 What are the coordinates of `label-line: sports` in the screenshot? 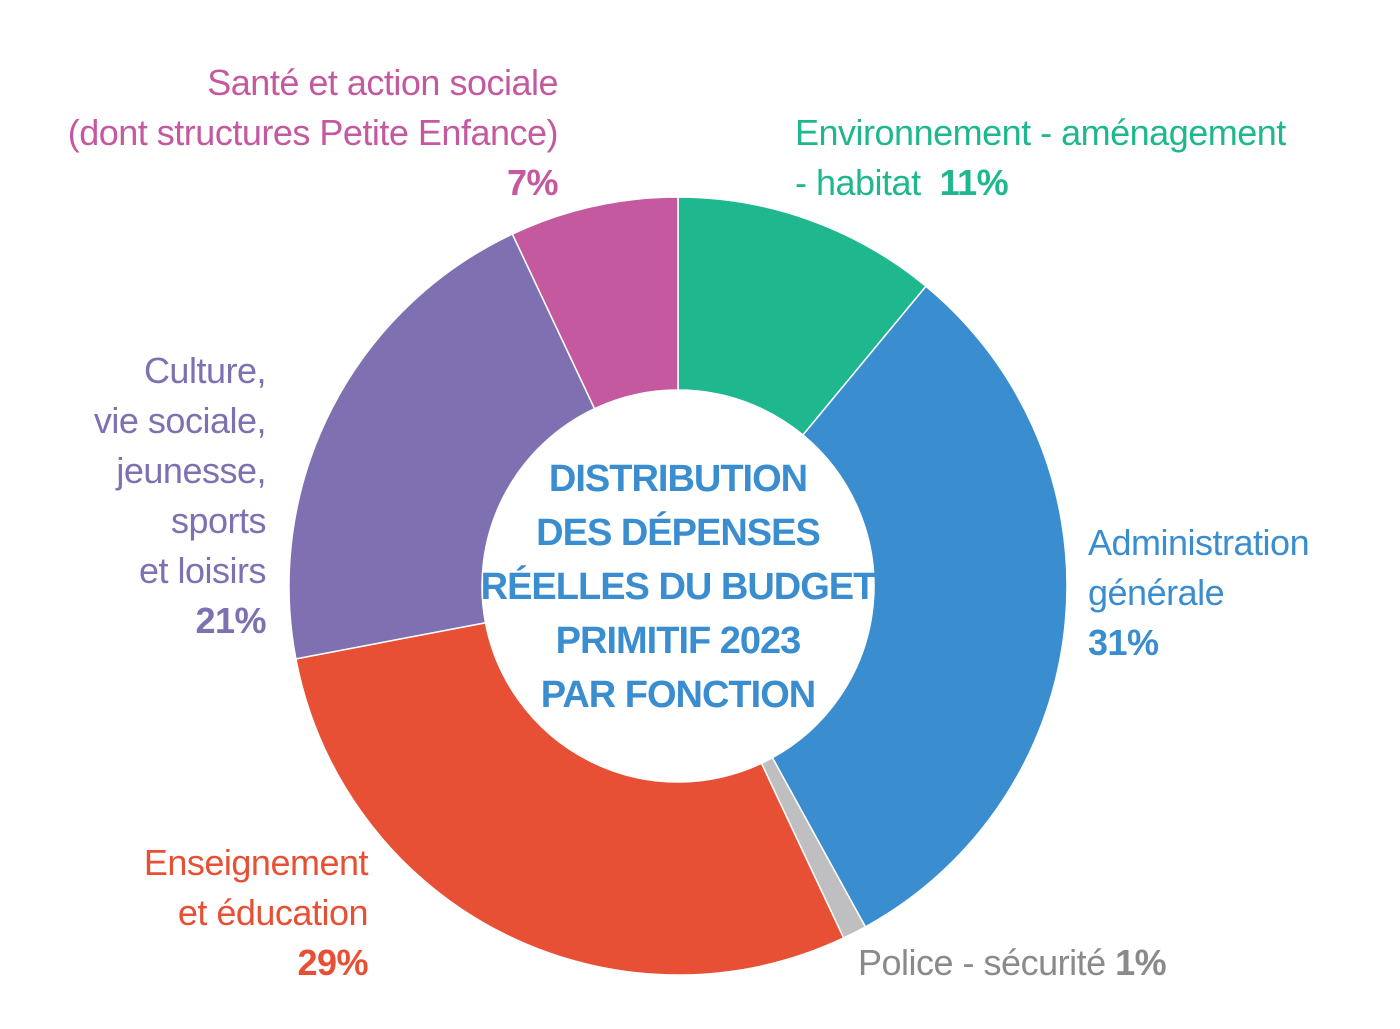 It's located at (218, 520).